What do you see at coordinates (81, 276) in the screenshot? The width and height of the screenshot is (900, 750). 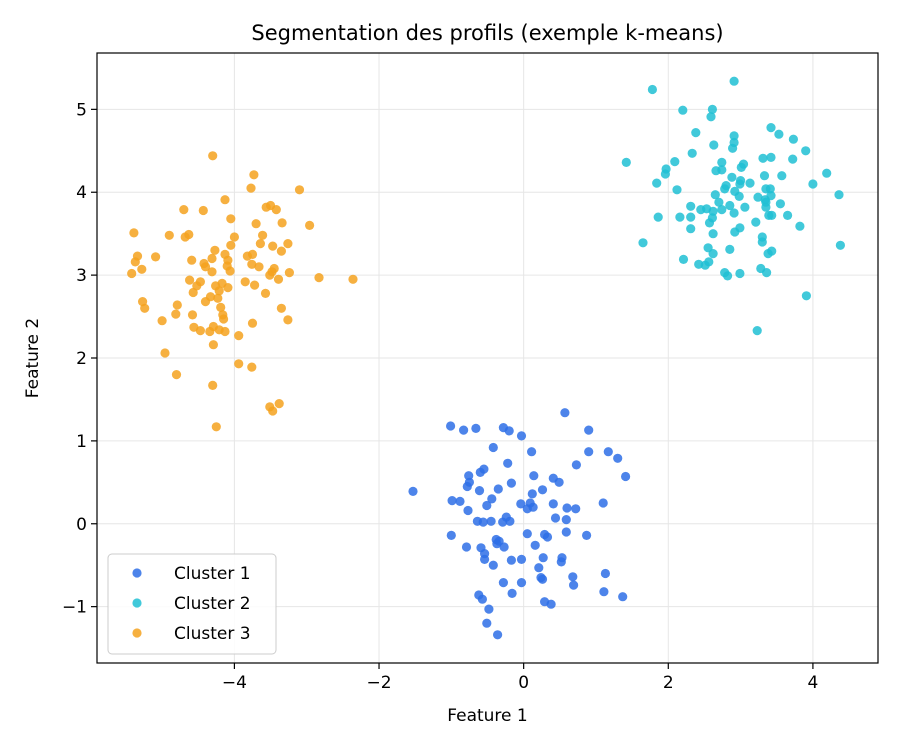 I see `y-tick-label: 3` at bounding box center [81, 276].